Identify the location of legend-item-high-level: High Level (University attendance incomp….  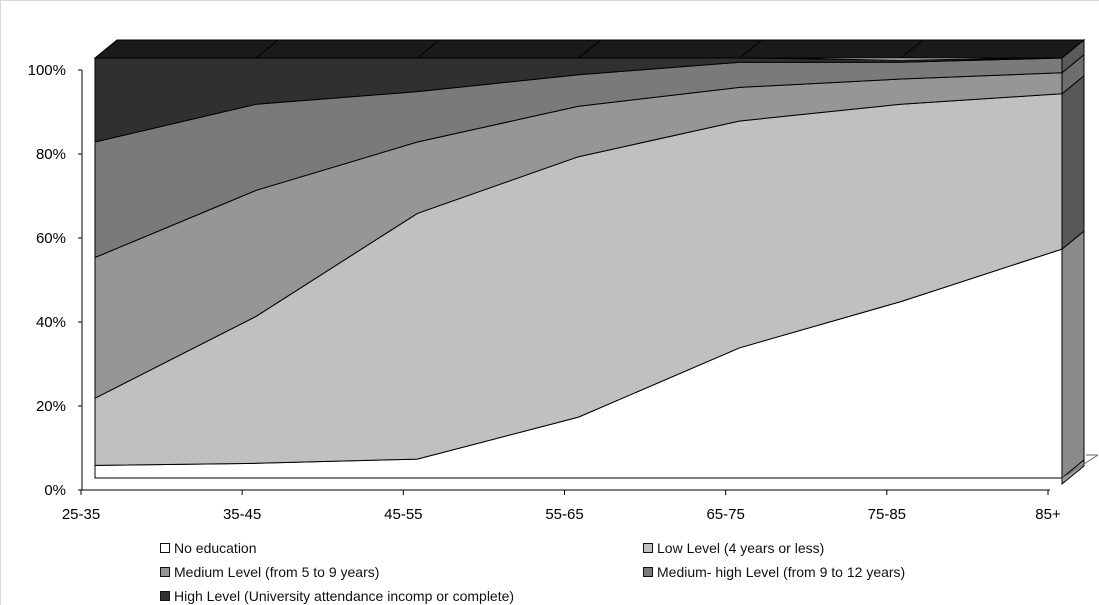
(337, 596).